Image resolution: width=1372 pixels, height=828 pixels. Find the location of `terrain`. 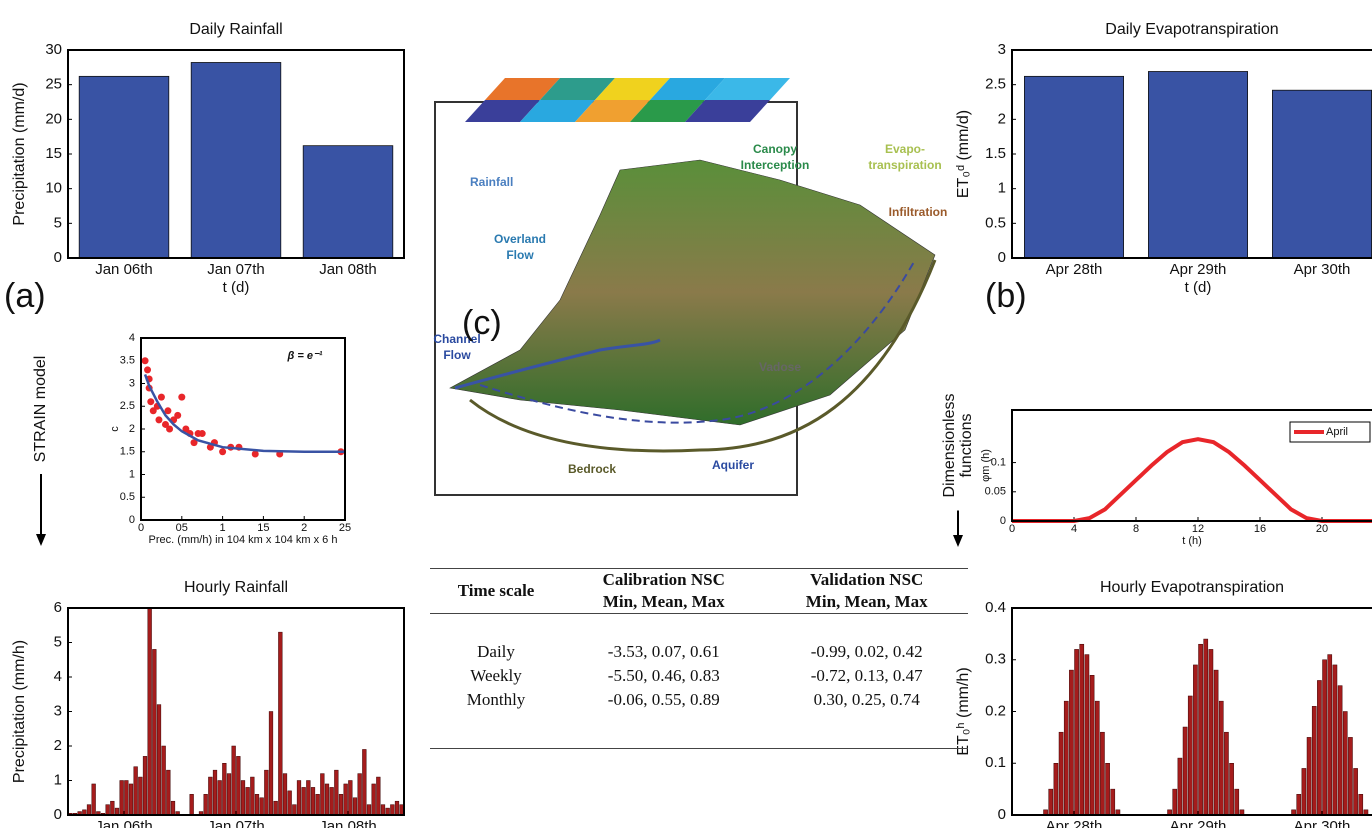

terrain is located at coordinates (692, 292).